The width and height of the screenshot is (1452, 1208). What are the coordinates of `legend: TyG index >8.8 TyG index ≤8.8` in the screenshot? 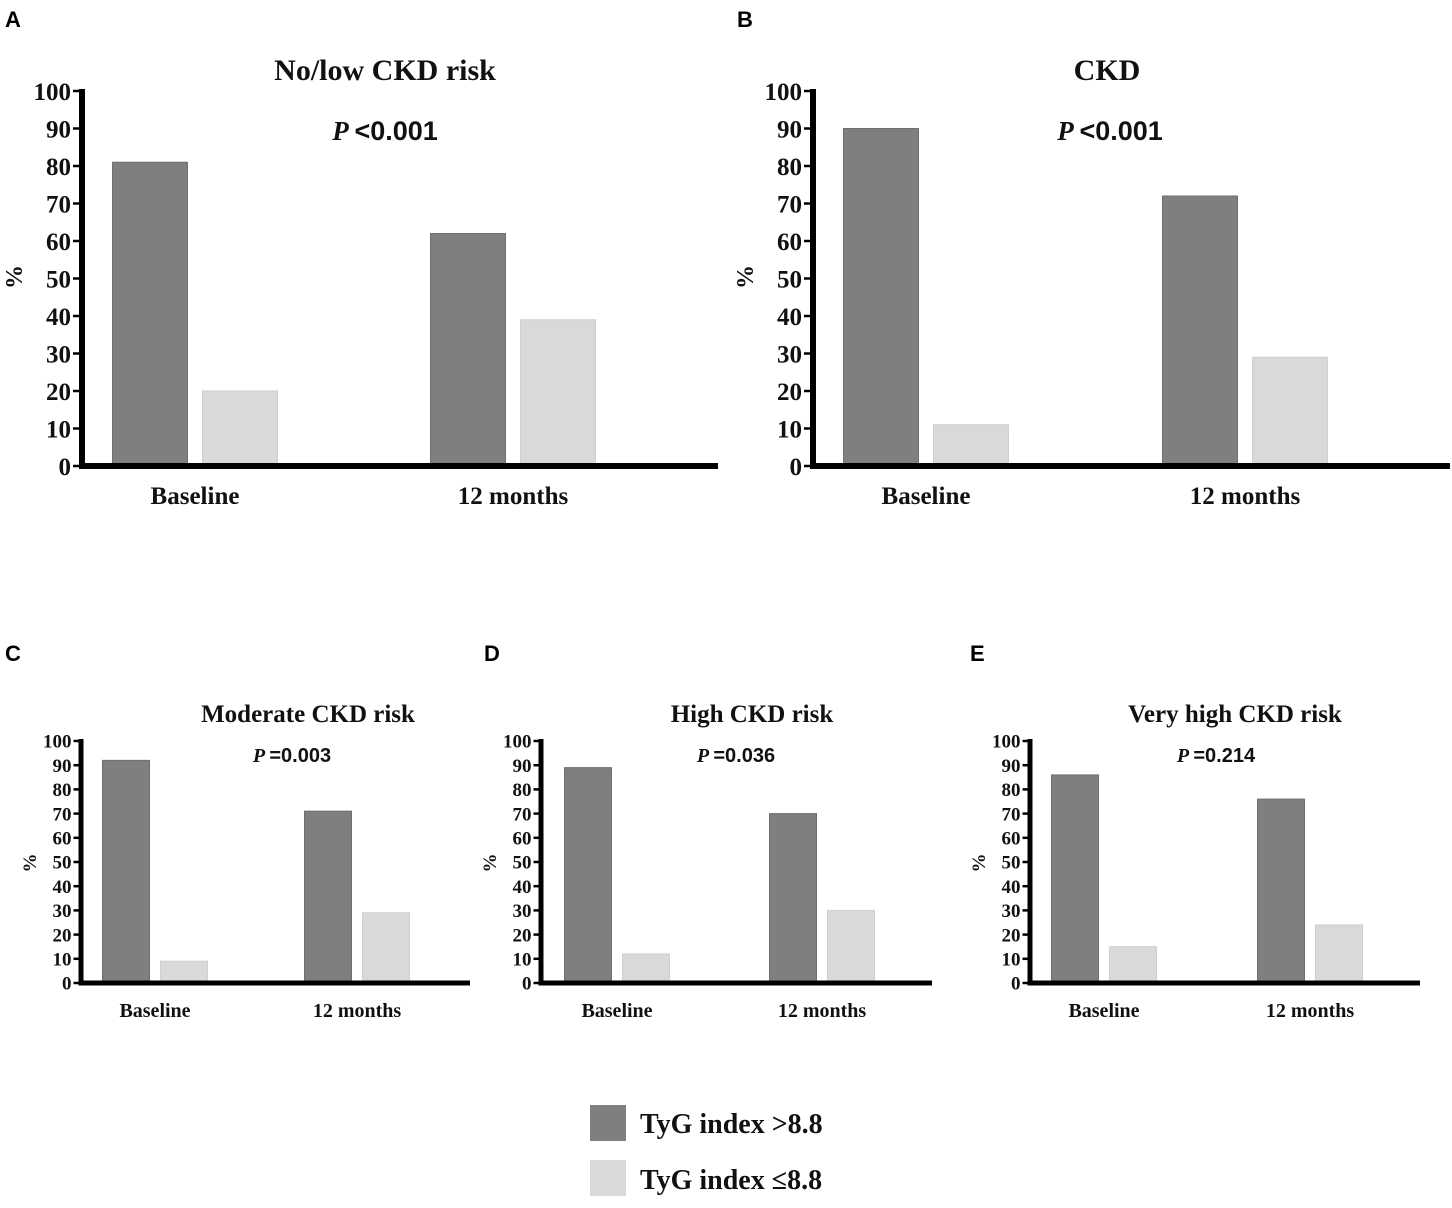 It's located at (706, 1150).